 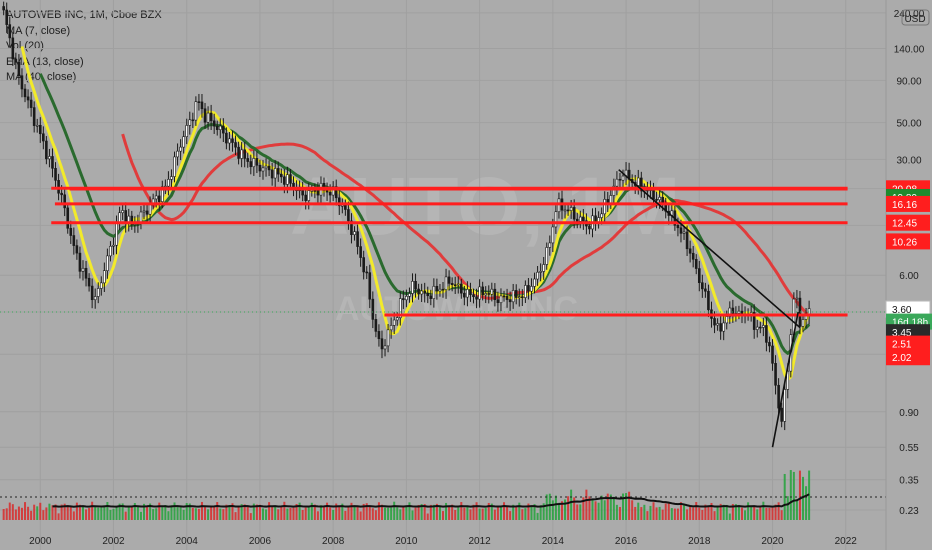 What do you see at coordinates (910, 323) in the screenshot?
I see `price-marker-label: 16d 18h` at bounding box center [910, 323].